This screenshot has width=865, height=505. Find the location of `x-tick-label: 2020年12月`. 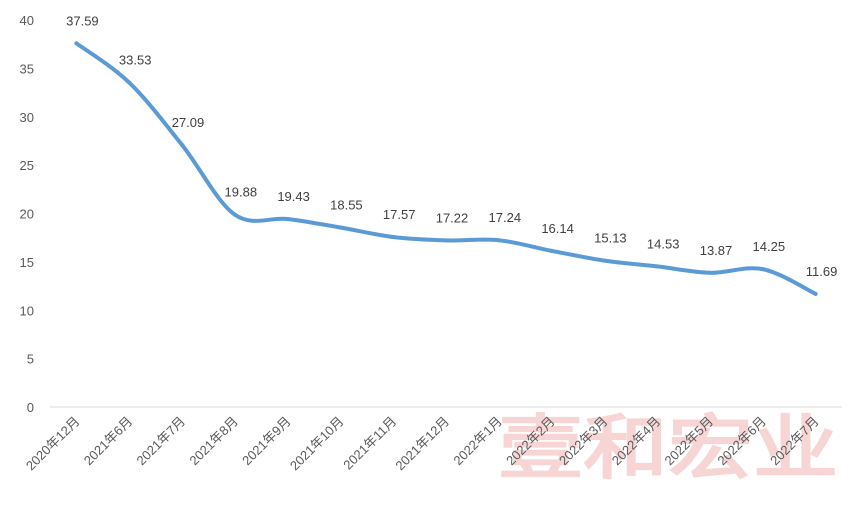

x-tick-label: 2020年12月 is located at coordinates (53, 444).